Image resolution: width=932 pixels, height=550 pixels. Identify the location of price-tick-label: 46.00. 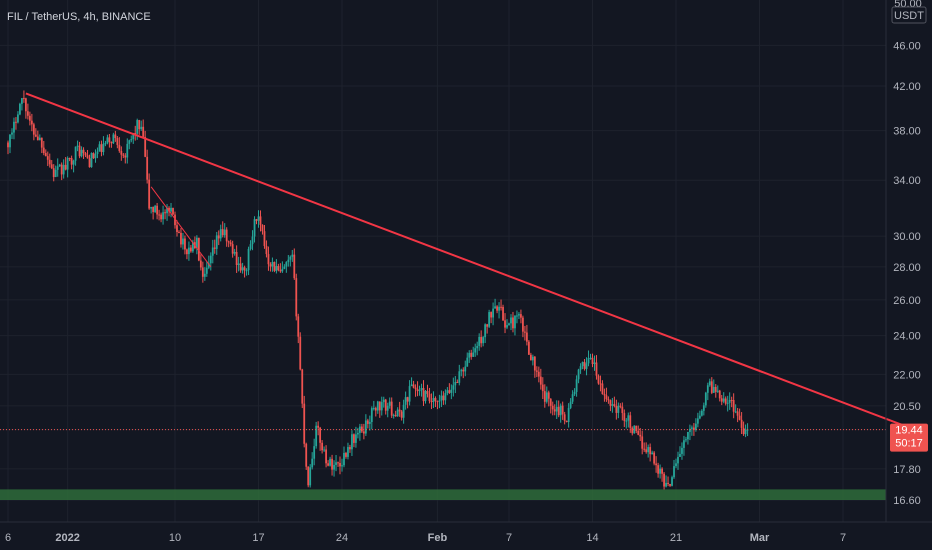
(907, 46).